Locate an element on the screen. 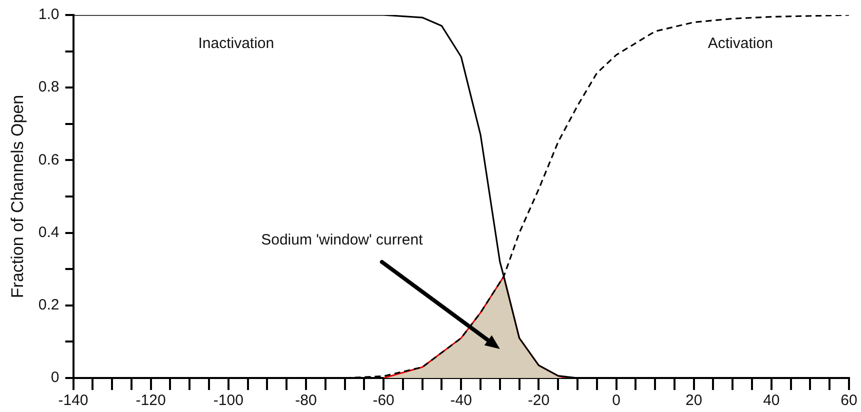  x-tick-label: 20 is located at coordinates (694, 401).